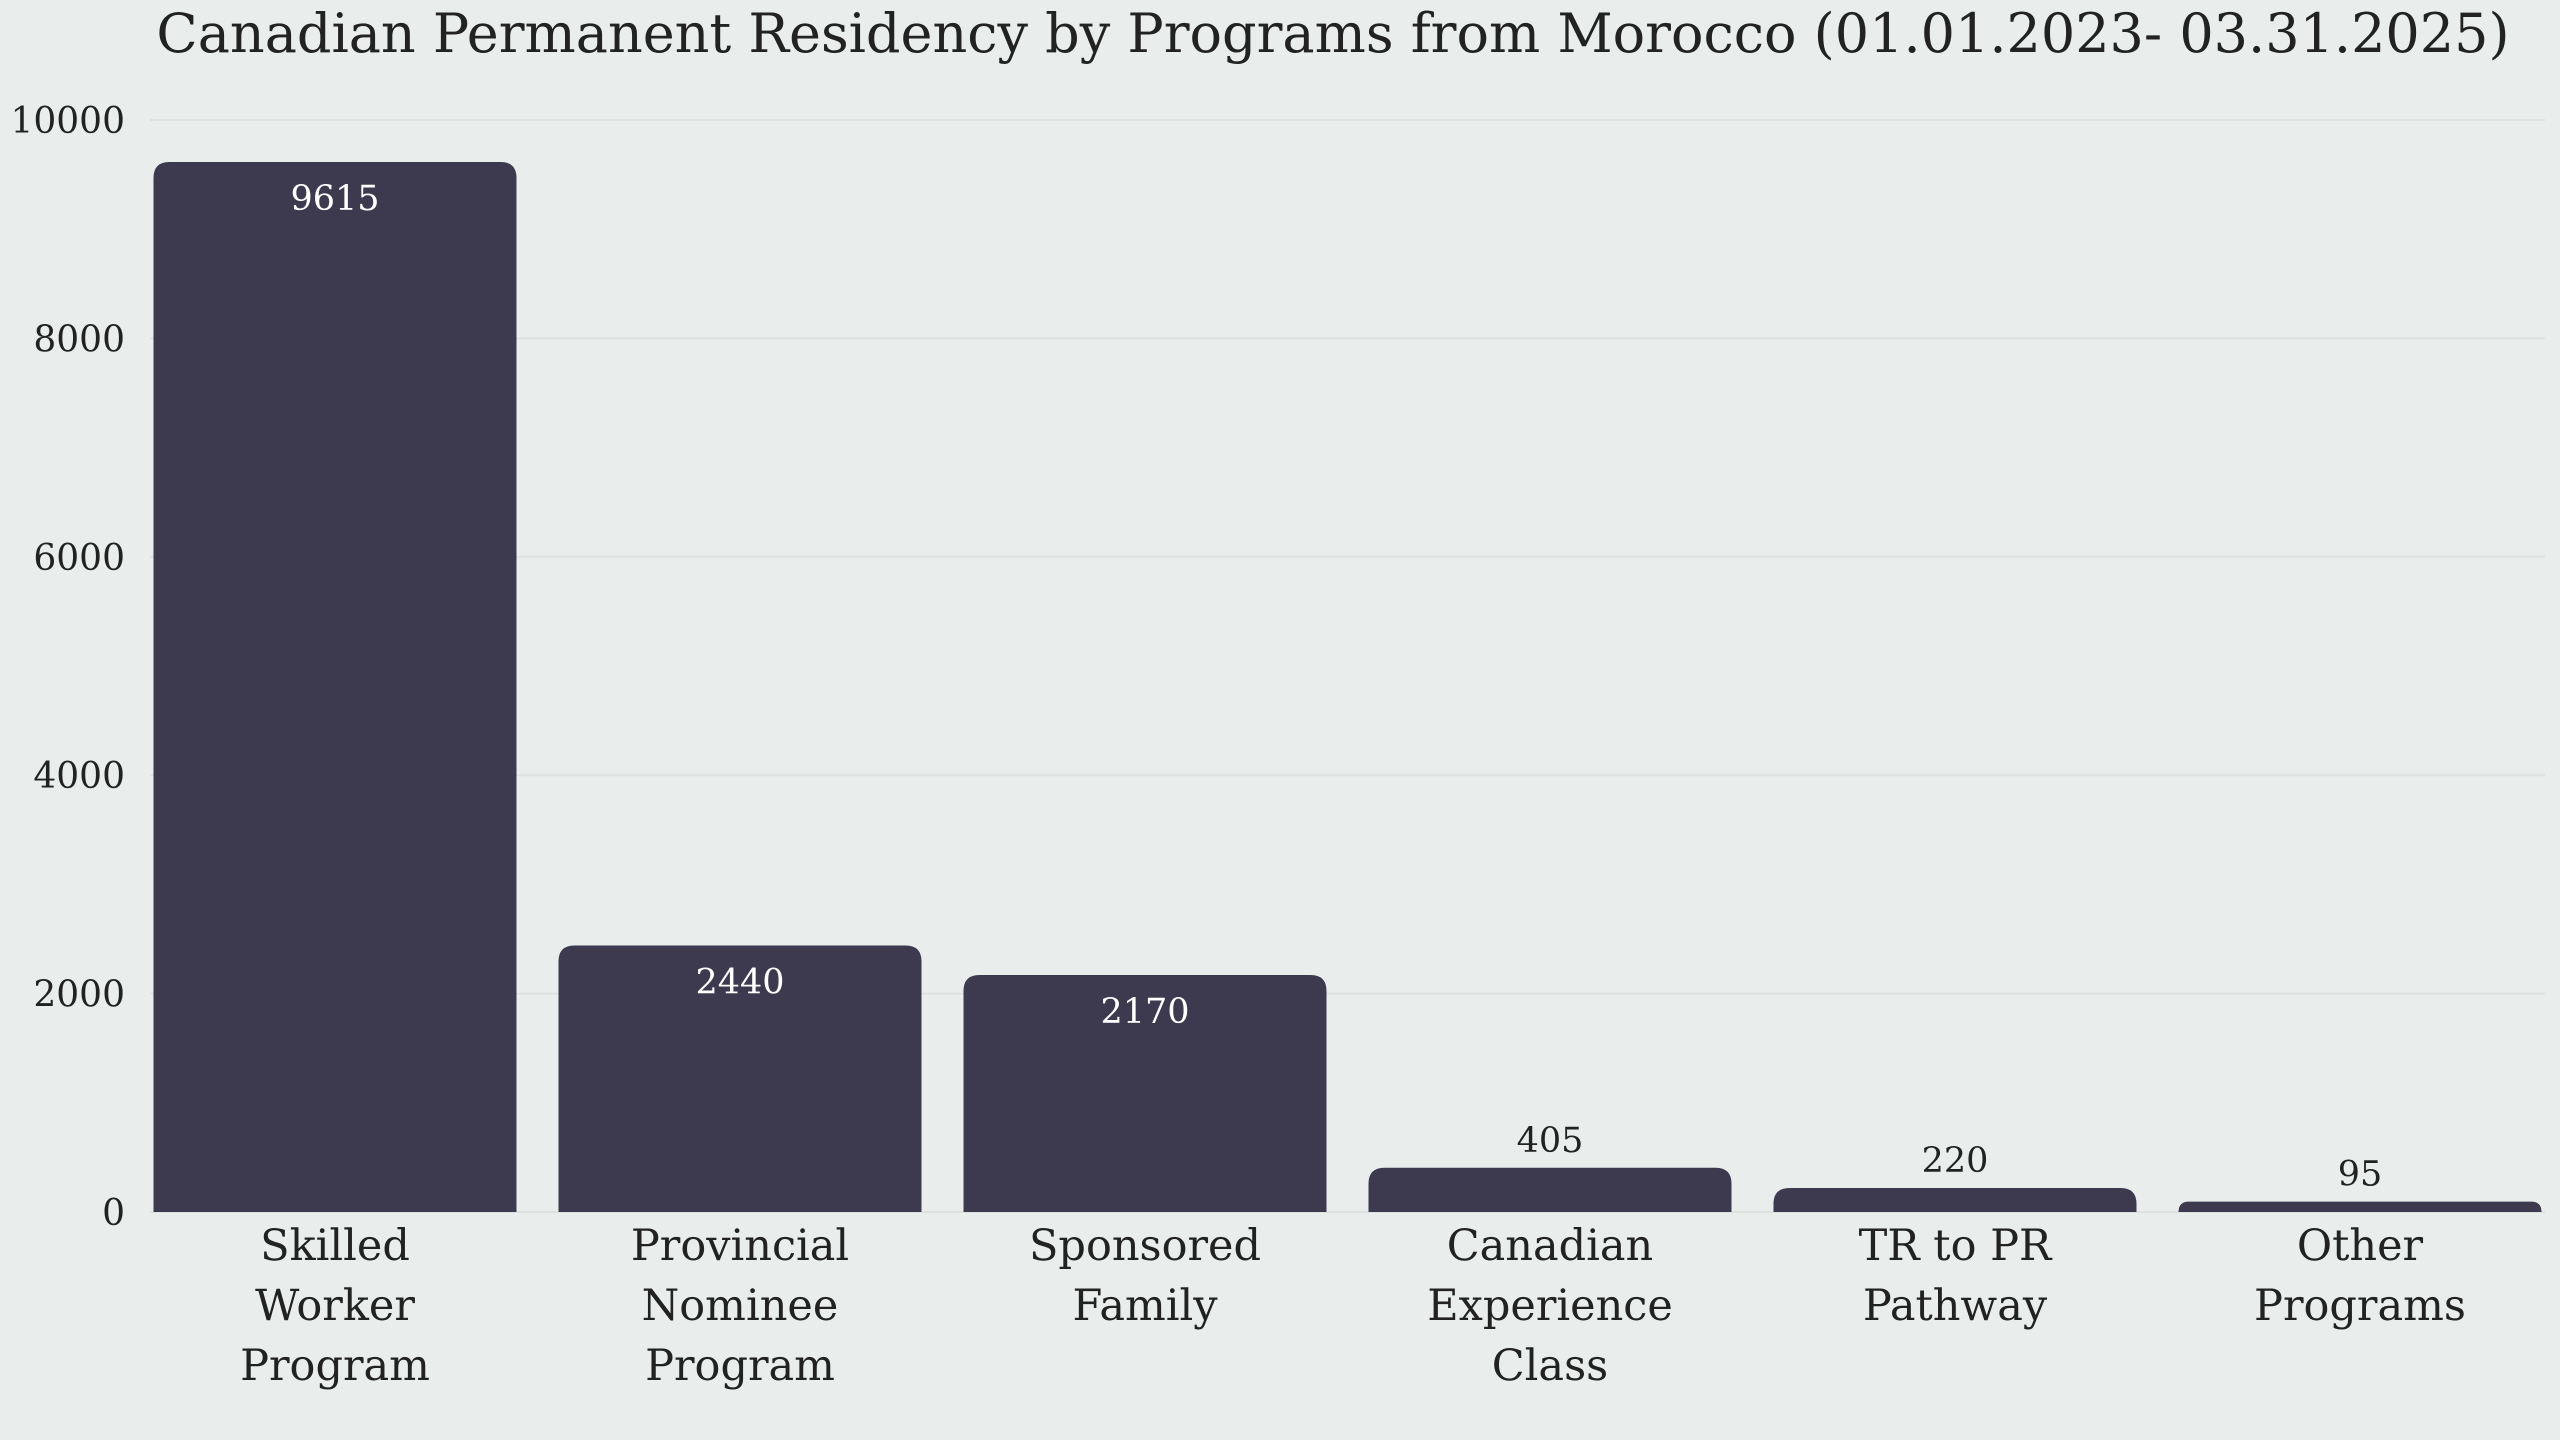 This screenshot has width=2560, height=1440. What do you see at coordinates (2360, 1175) in the screenshot?
I see `data-label: 95` at bounding box center [2360, 1175].